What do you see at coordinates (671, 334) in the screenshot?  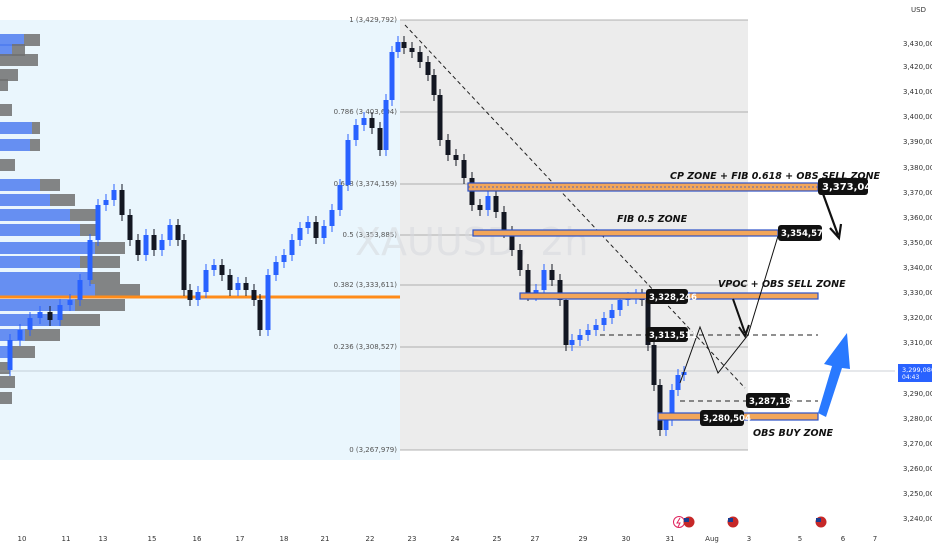 I see `price-tag-3313: 3,313,511` at bounding box center [671, 334].